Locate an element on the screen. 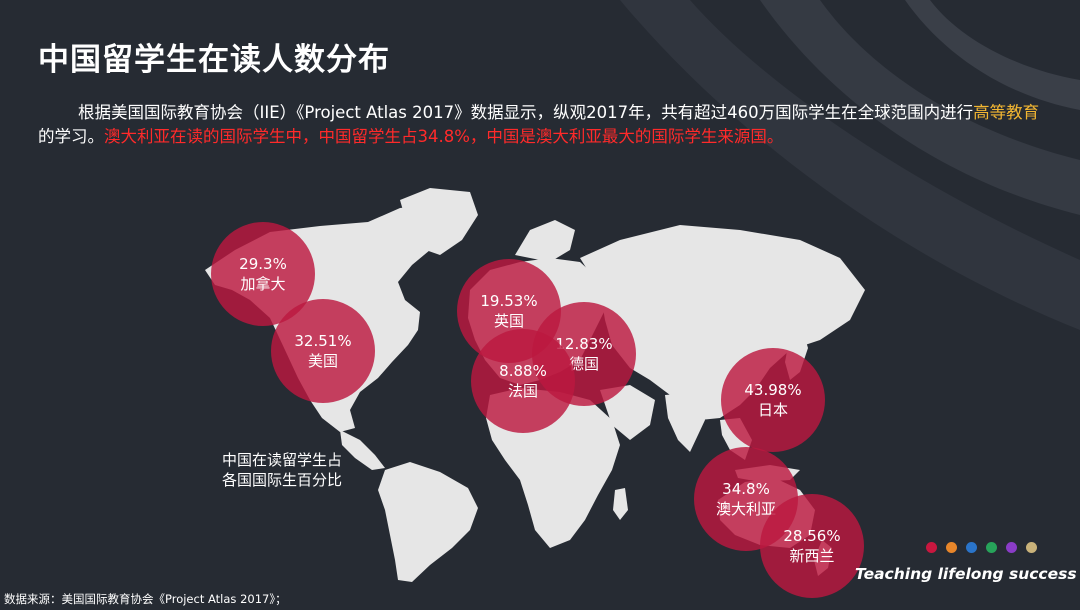 The image size is (1080, 610). map-caption-line2: 各国国际生百分比 is located at coordinates (282, 480).